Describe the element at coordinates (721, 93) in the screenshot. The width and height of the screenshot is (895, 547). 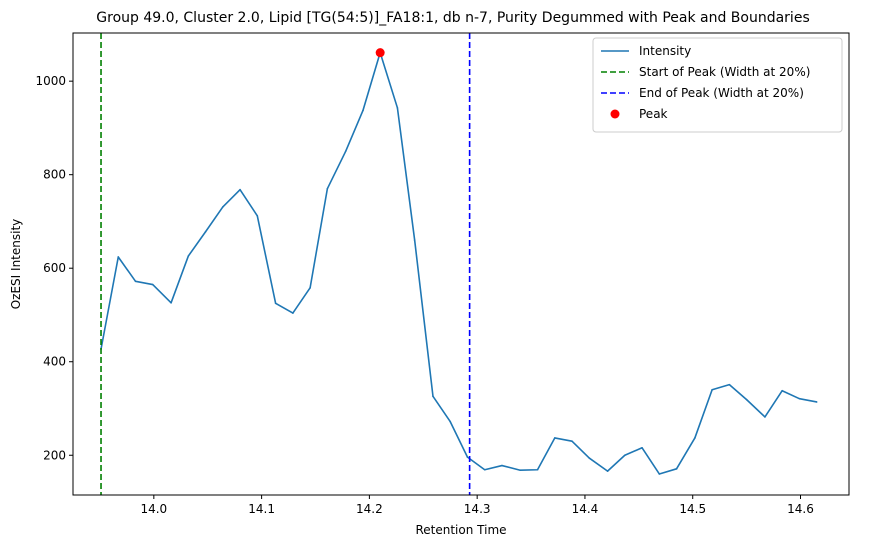
I see `legend-label: End of Peak (Width at 20%)` at that location.